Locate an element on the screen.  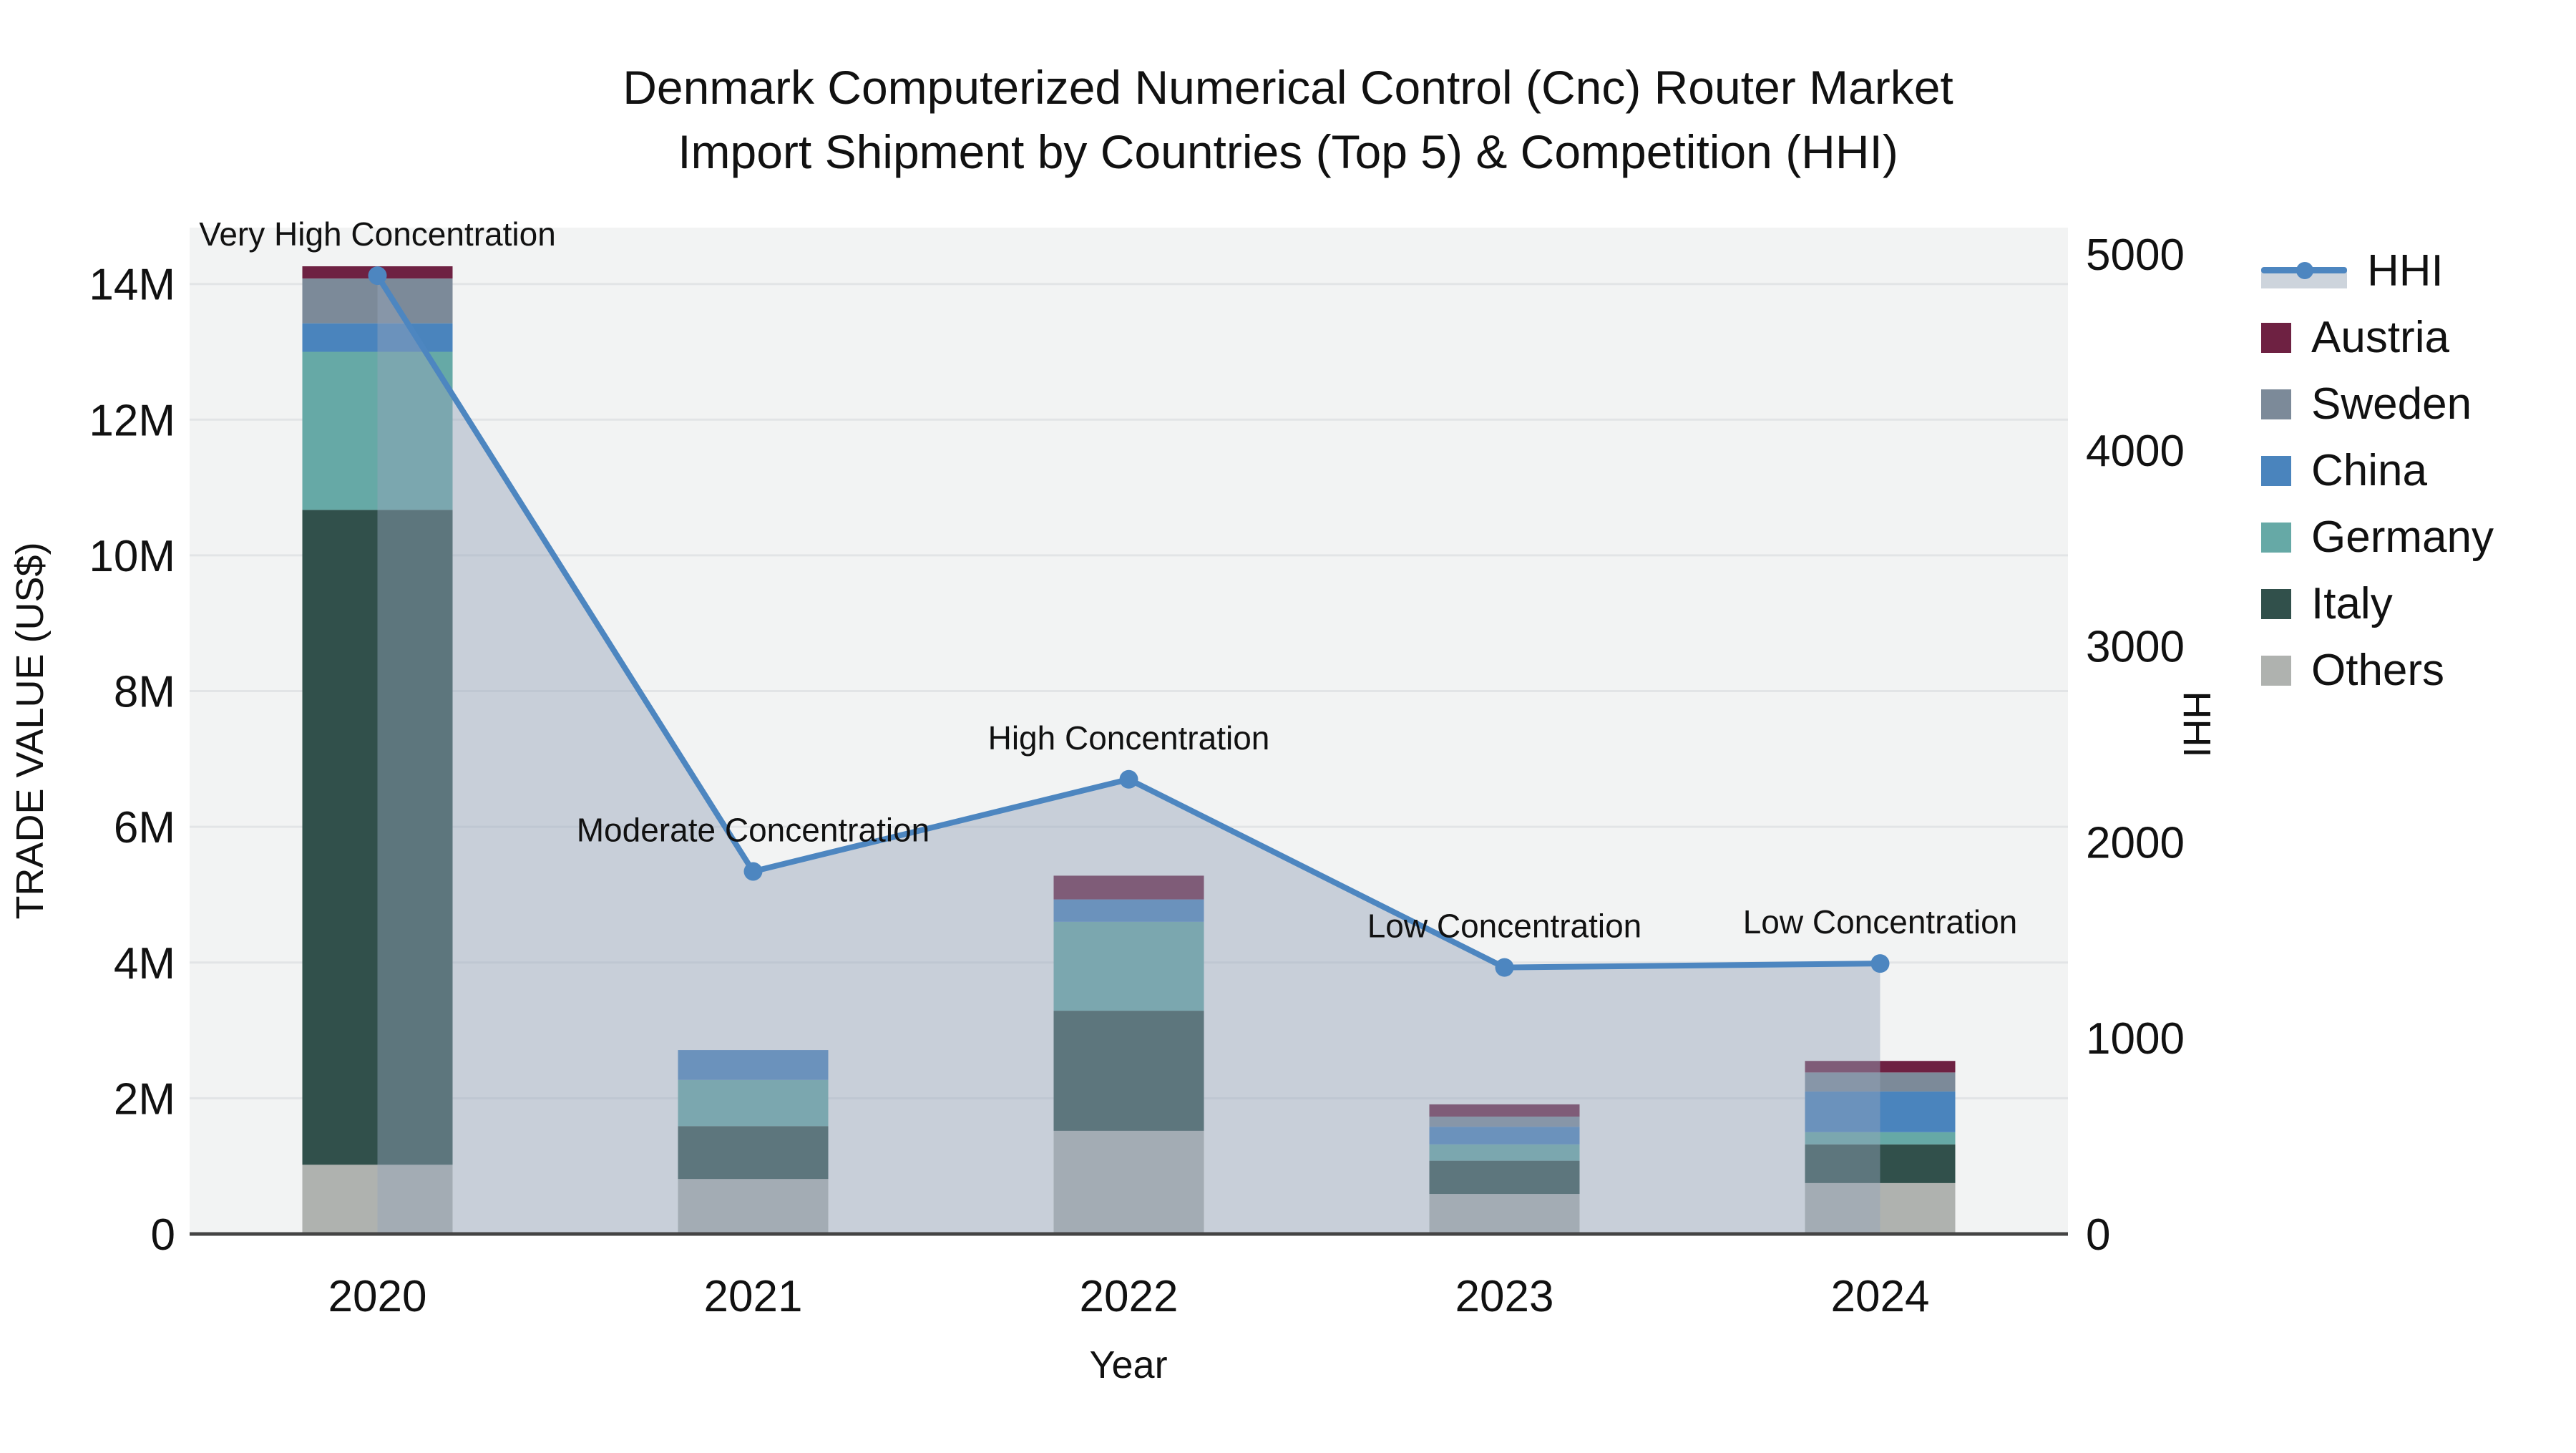
bar-segment-austria-2024 is located at coordinates (1881, 1067).